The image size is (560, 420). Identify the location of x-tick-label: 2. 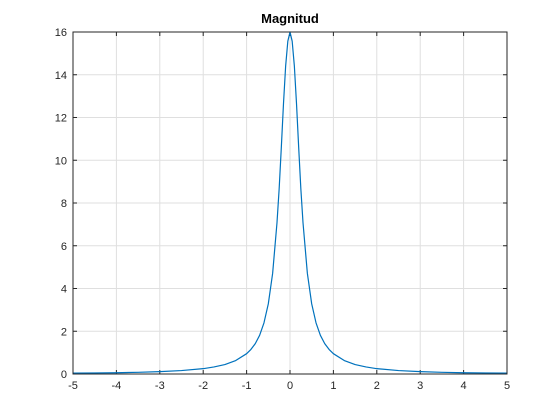
(377, 386).